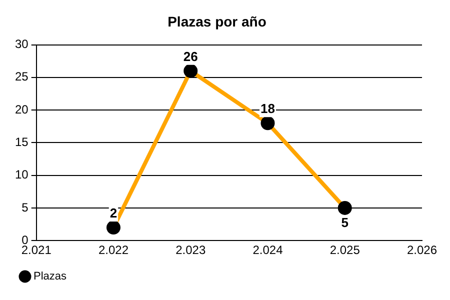  What do you see at coordinates (21, 109) in the screenshot?
I see `y-tick-label: 20` at bounding box center [21, 109].